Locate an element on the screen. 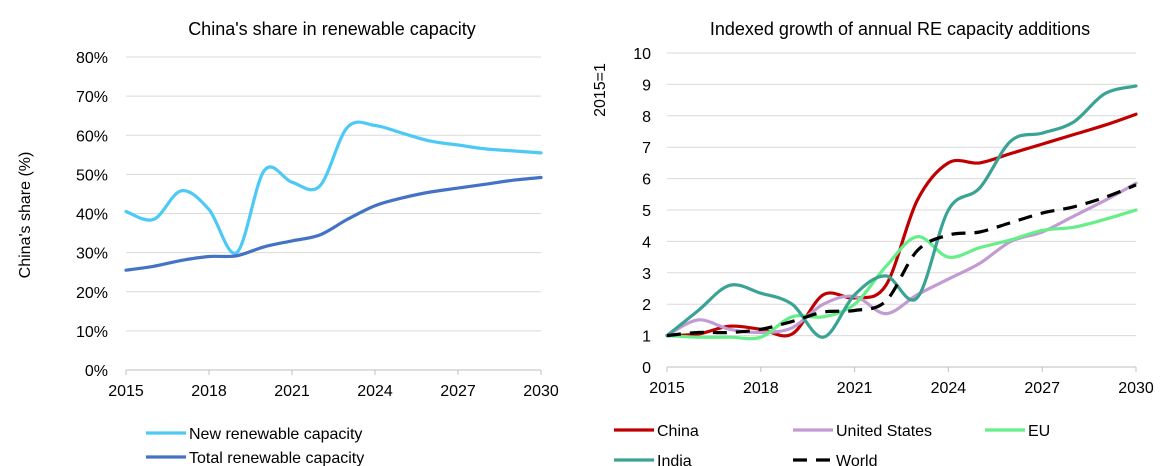  chart1-x-tick-label: 2021 is located at coordinates (292, 391).